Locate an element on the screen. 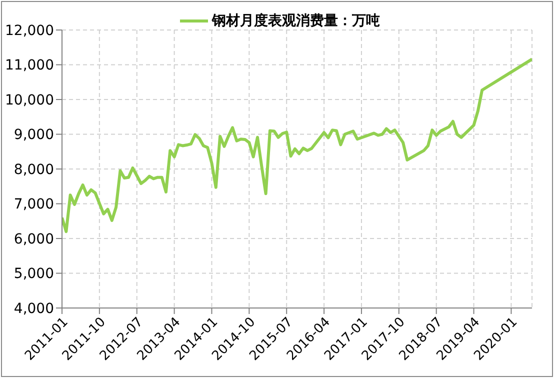 Image resolution: width=554 pixels, height=378 pixels. y-tick-label: 6,000 is located at coordinates (34, 239).